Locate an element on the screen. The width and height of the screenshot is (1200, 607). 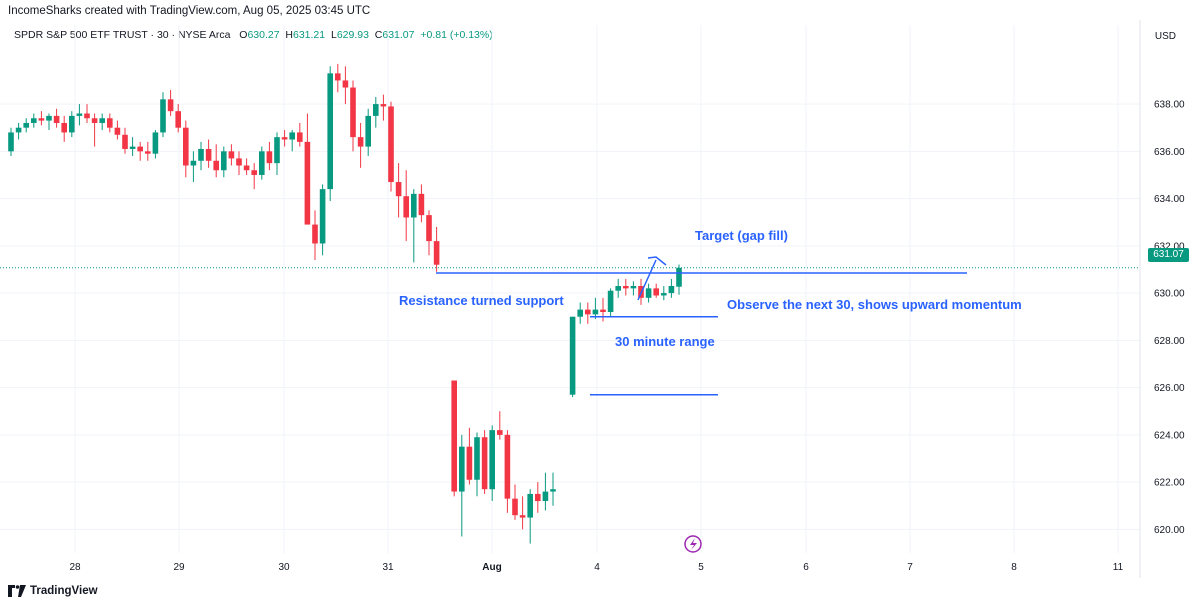
y-tick-label: 620.00 is located at coordinates (1169, 530).